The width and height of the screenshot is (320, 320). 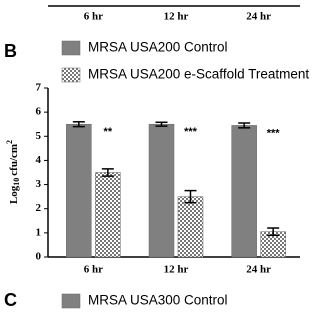 What do you see at coordinates (39, 88) in the screenshot?
I see `y-tick-label: 7` at bounding box center [39, 88].